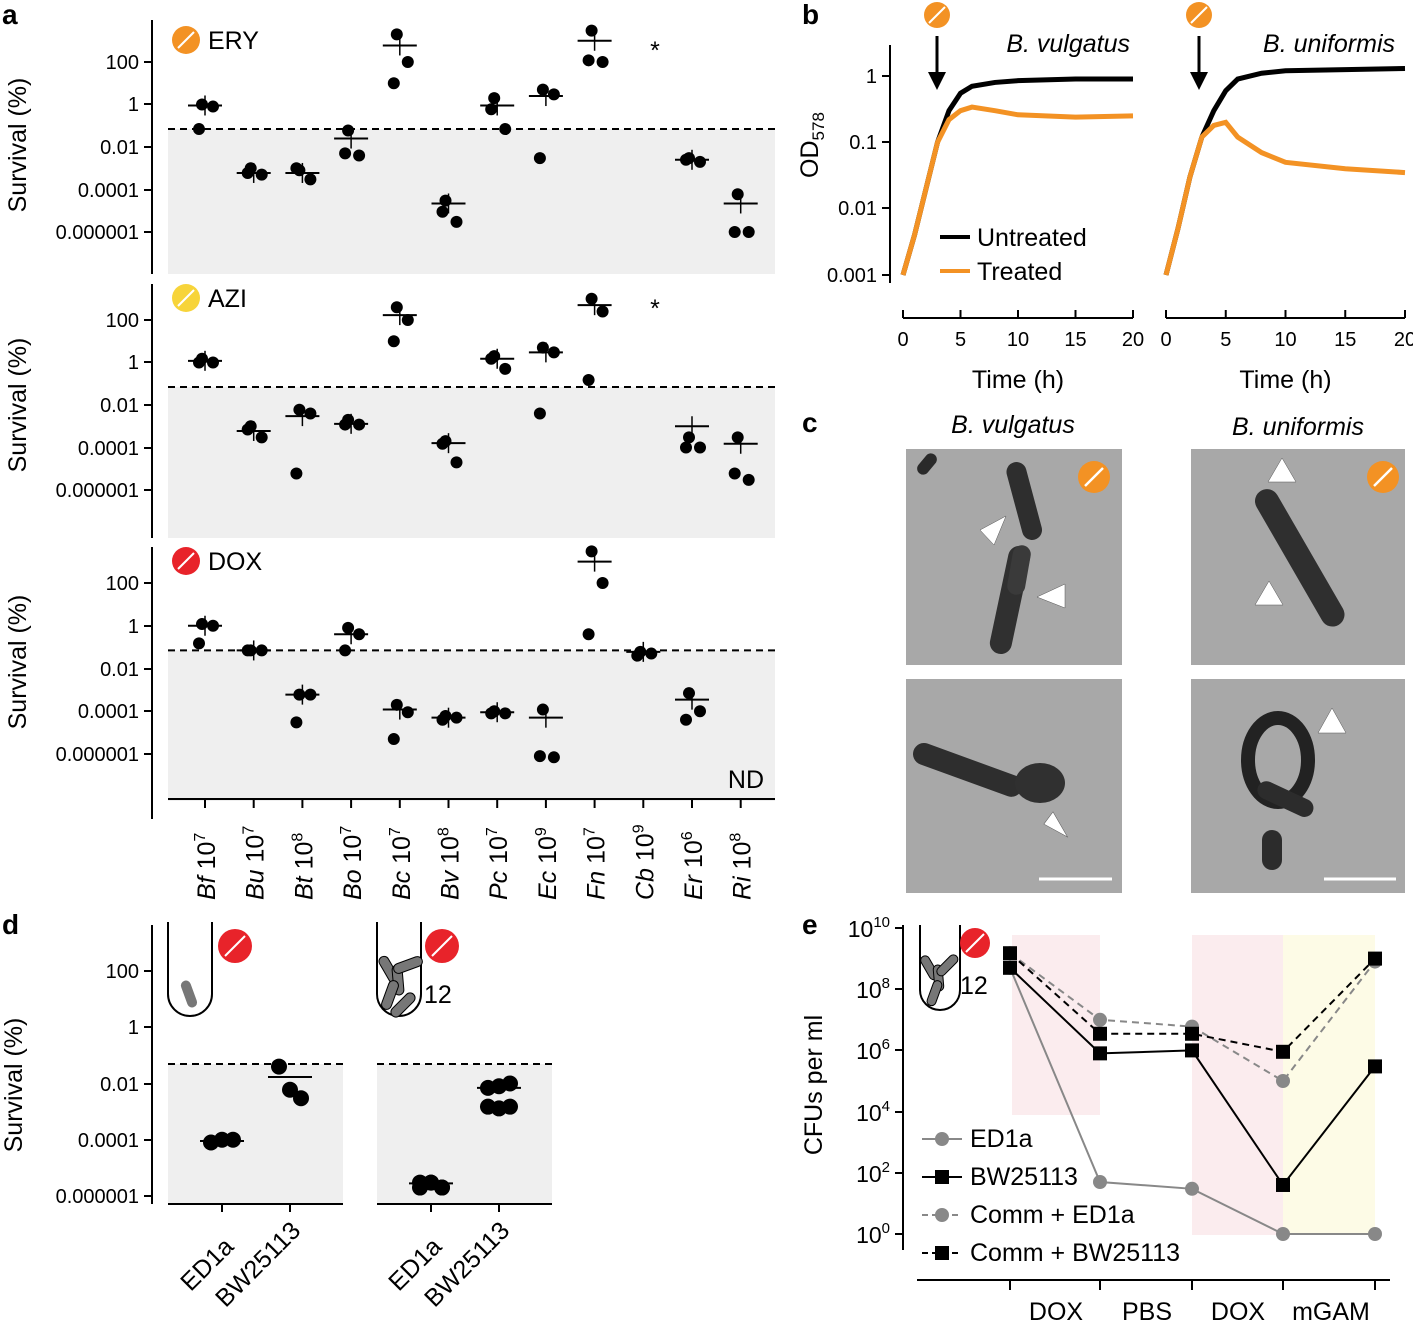  I want to click on legend-bw-label: BW25113, so click(1024, 1177).